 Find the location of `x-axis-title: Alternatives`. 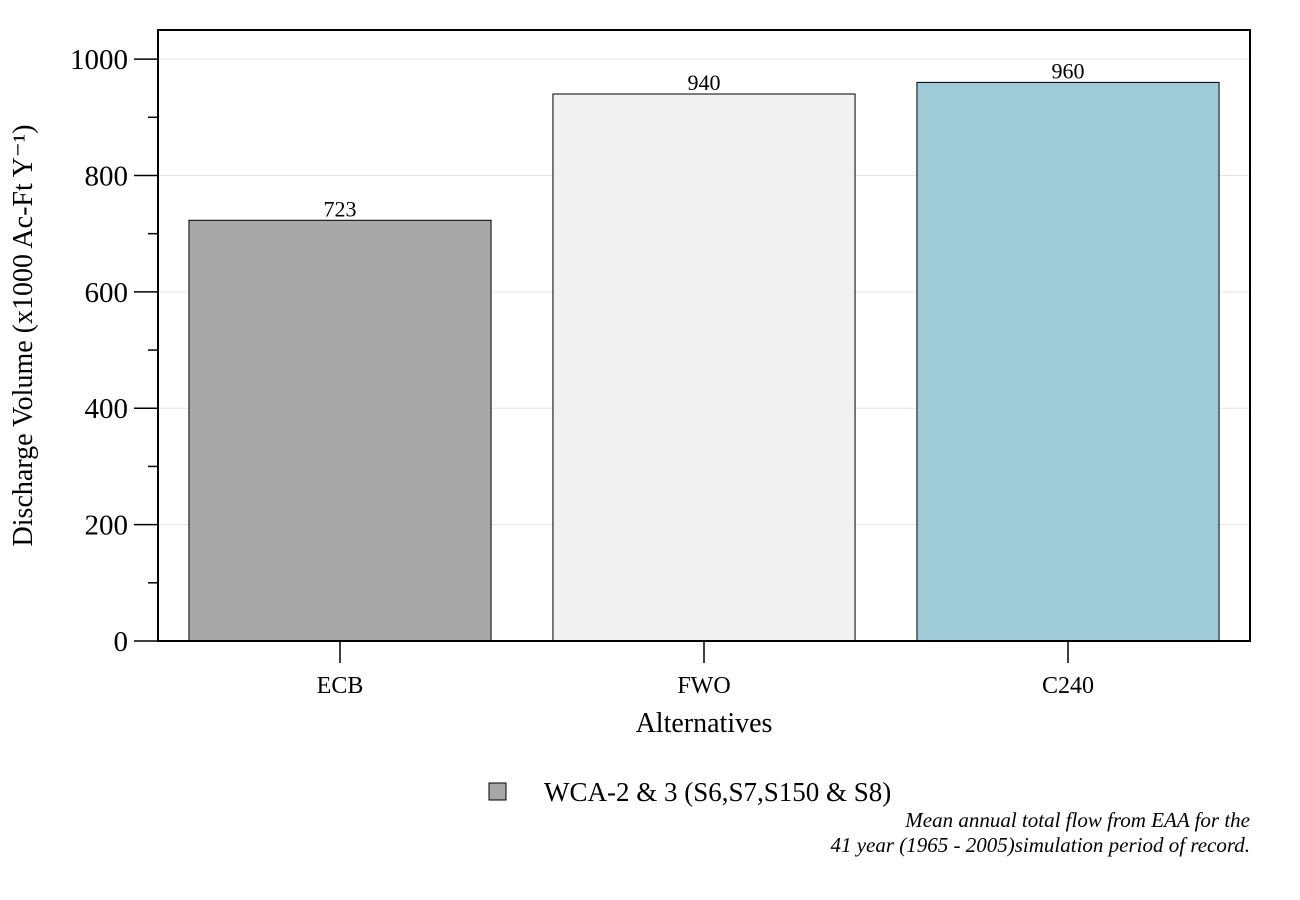

x-axis-title: Alternatives is located at coordinates (704, 723).